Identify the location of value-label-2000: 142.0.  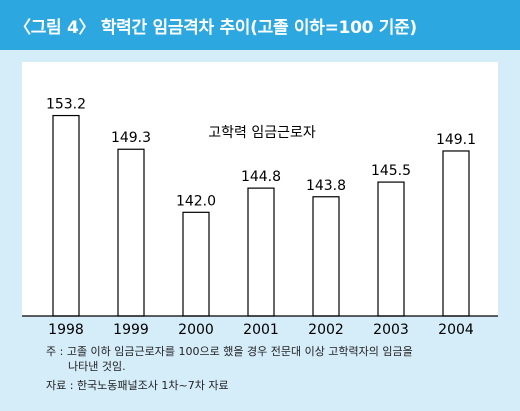
(196, 201).